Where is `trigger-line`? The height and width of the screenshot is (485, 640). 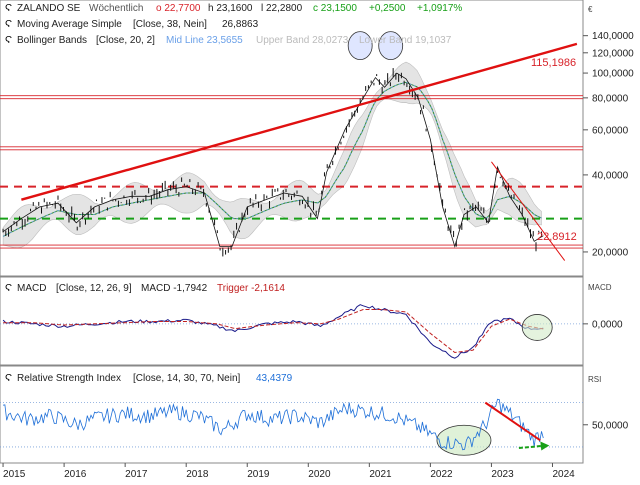 trigger-line is located at coordinates (273, 331).